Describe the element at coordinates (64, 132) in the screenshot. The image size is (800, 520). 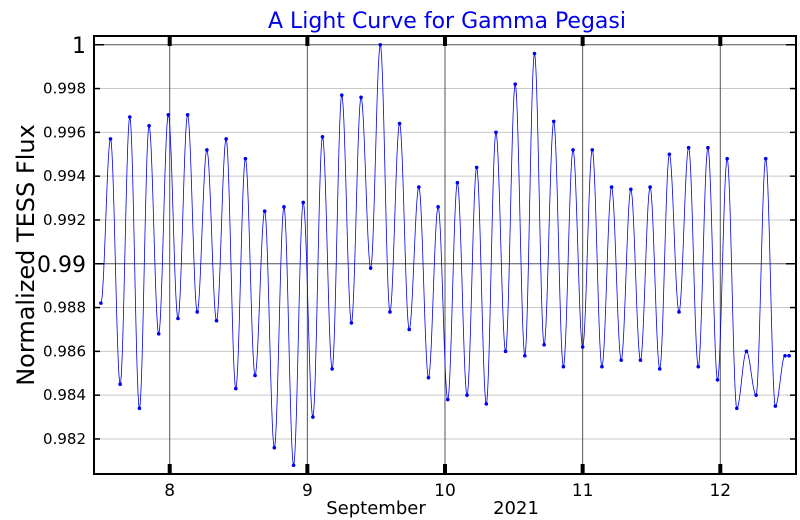
I see `y-tick-label: 0.996` at that location.